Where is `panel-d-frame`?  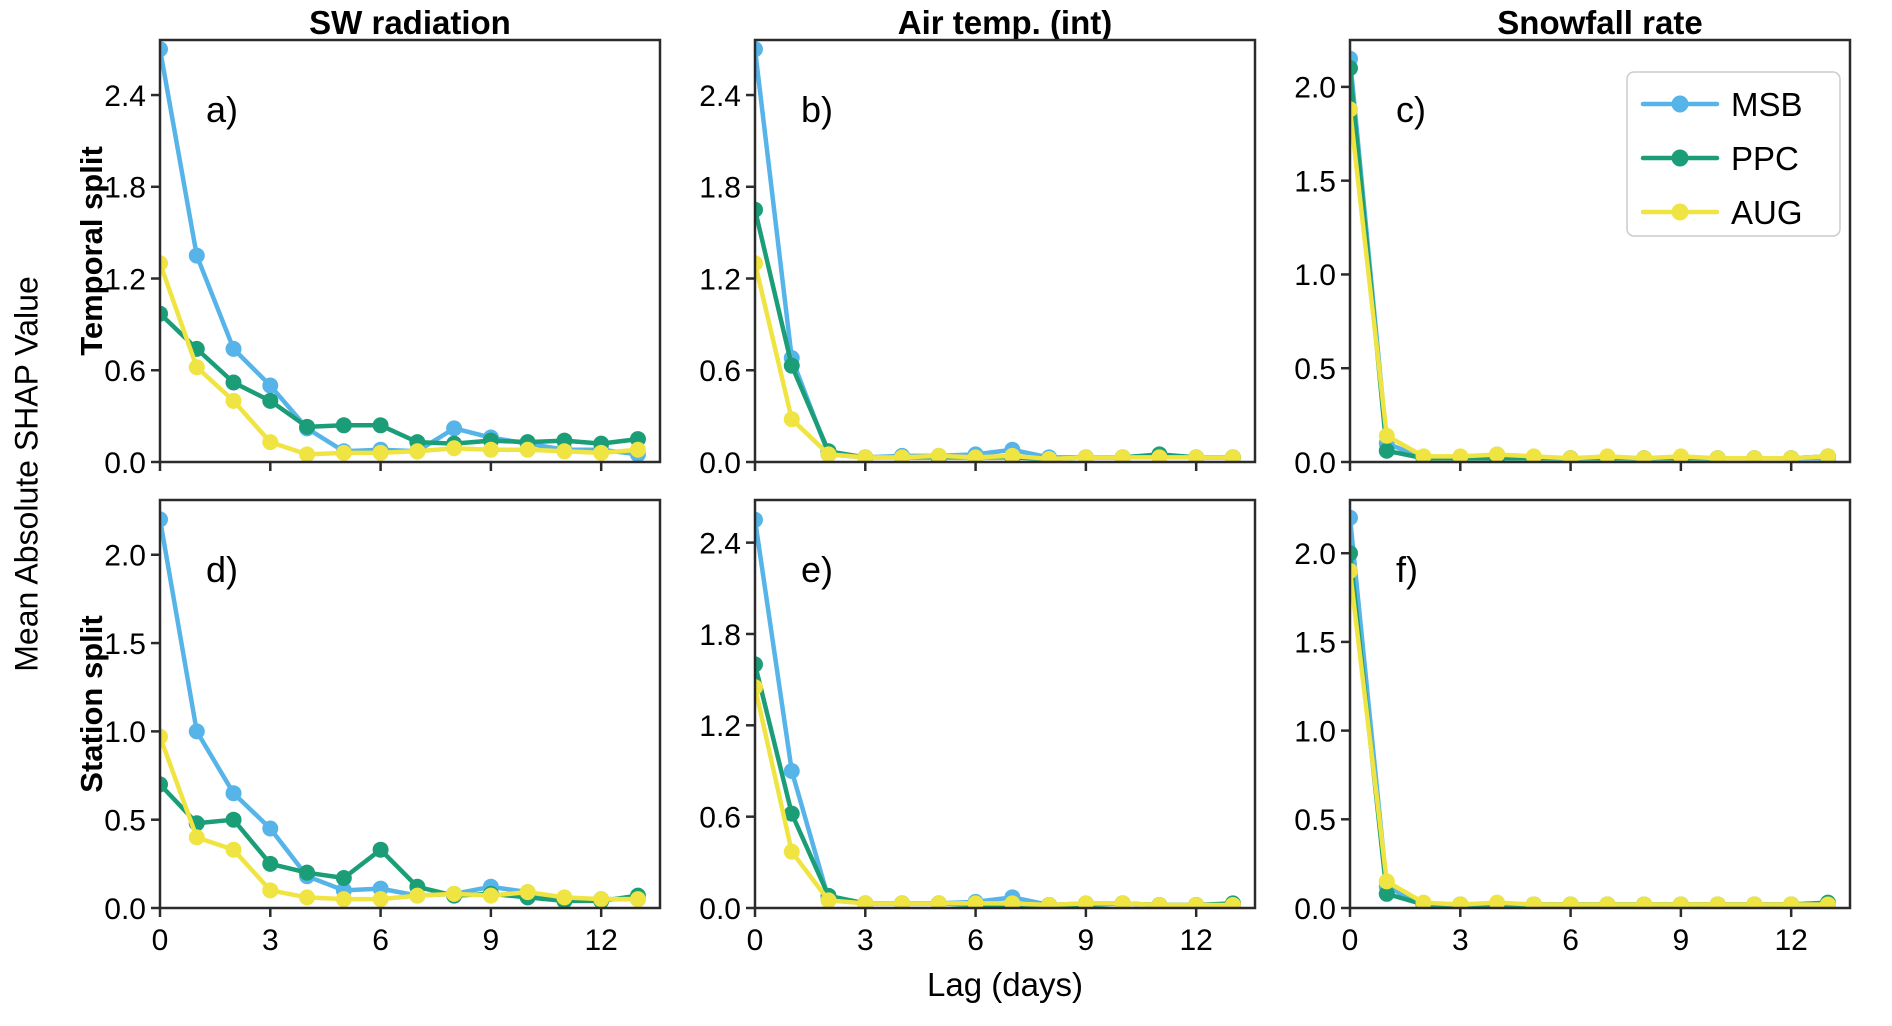 panel-d-frame is located at coordinates (410, 704).